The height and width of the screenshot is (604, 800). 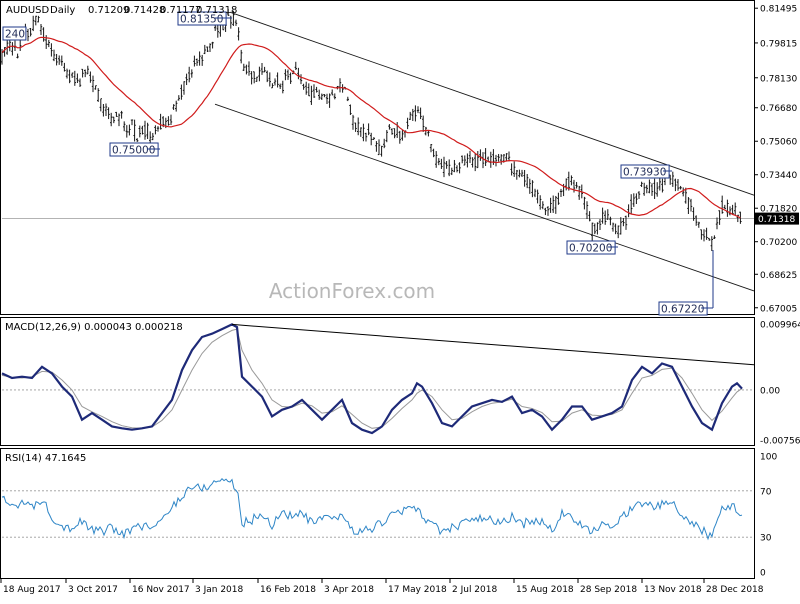 I want to click on macd-trendline, so click(x=493, y=344).